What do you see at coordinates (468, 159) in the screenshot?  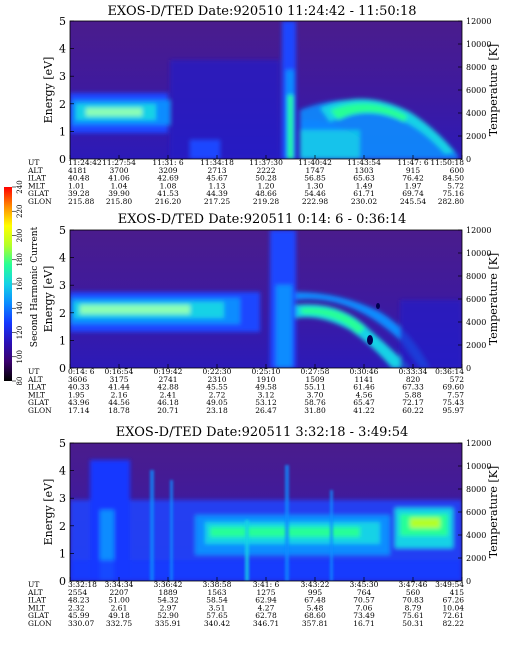 I see `y2-tick-label: 0` at bounding box center [468, 159].